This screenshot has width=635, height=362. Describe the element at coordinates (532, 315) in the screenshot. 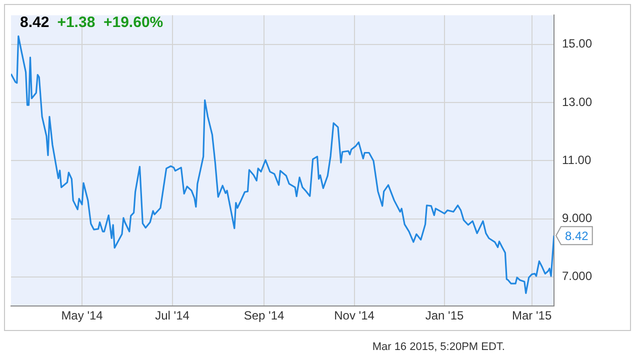

I see `x-tick-label: Mar '15` at that location.